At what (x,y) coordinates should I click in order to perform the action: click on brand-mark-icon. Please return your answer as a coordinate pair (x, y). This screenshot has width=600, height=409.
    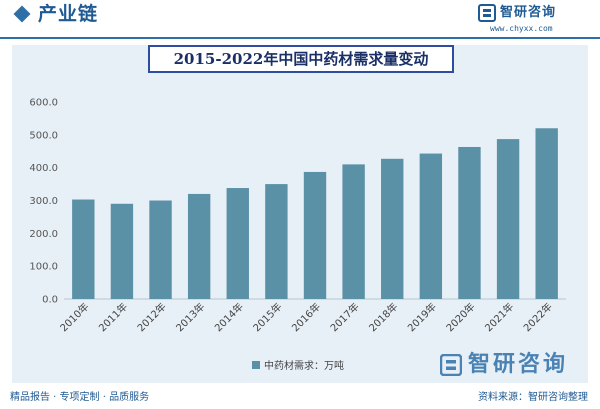
    Looking at the image, I should click on (487, 13).